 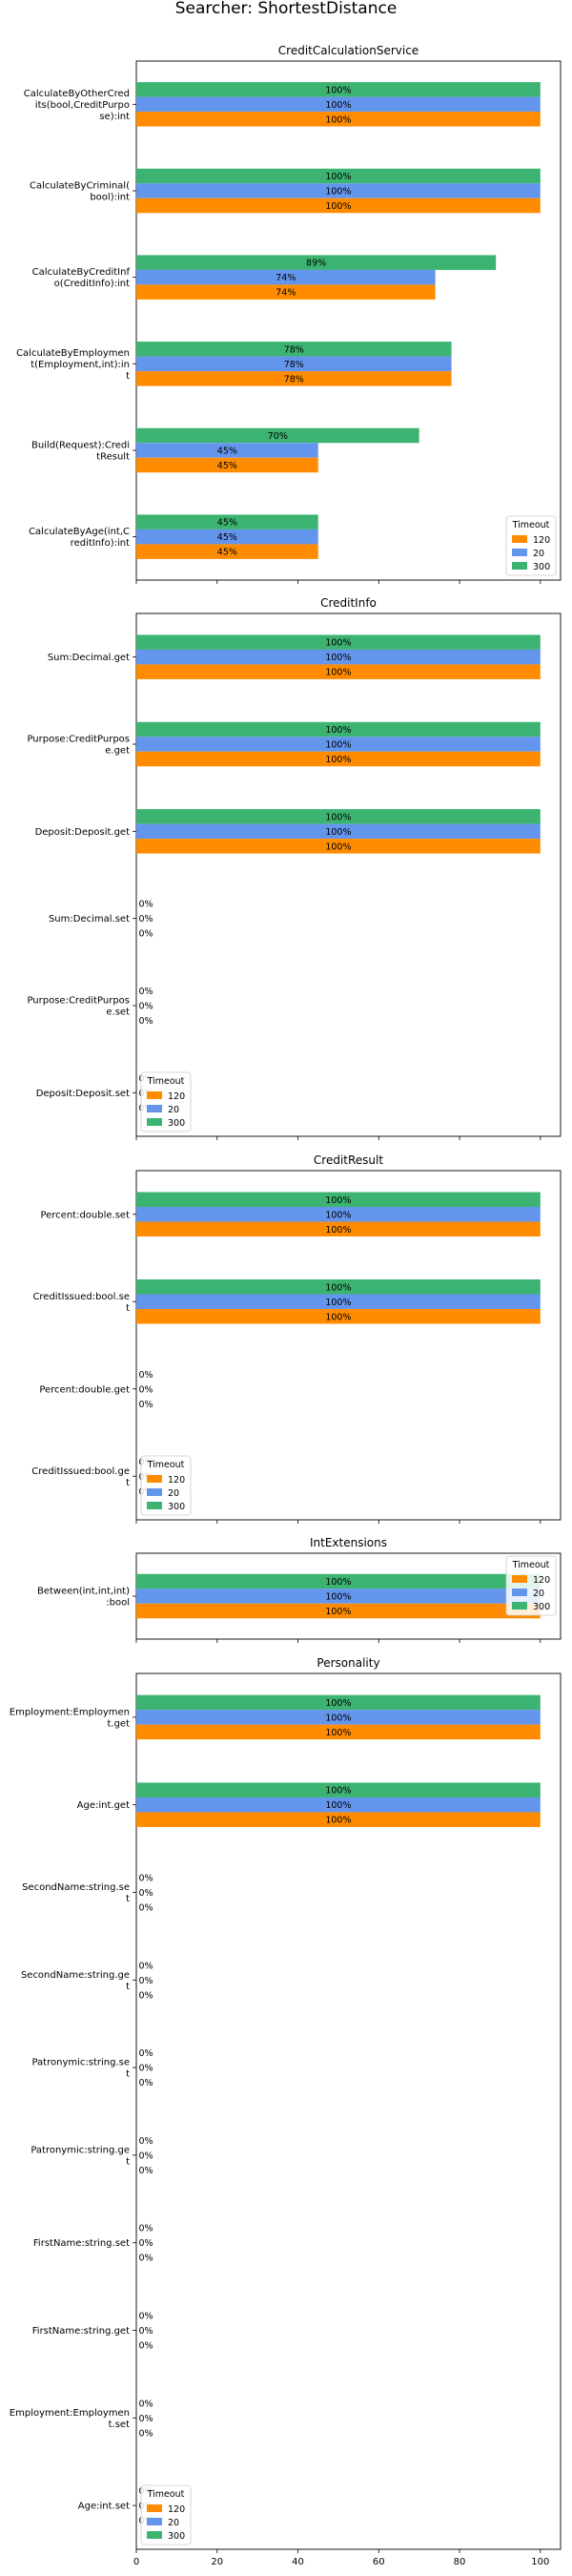 I want to click on category-label-line: Patronymic:string.se, so click(x=80, y=2063).